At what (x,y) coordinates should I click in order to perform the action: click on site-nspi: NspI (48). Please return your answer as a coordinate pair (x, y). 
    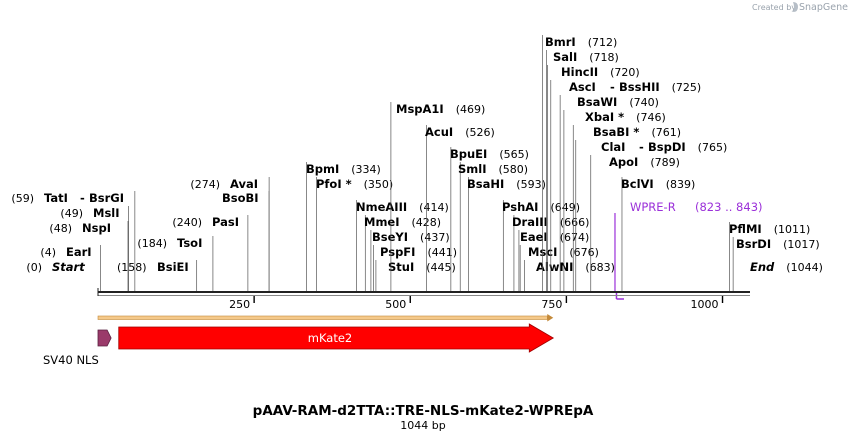
    Looking at the image, I should click on (89, 256).